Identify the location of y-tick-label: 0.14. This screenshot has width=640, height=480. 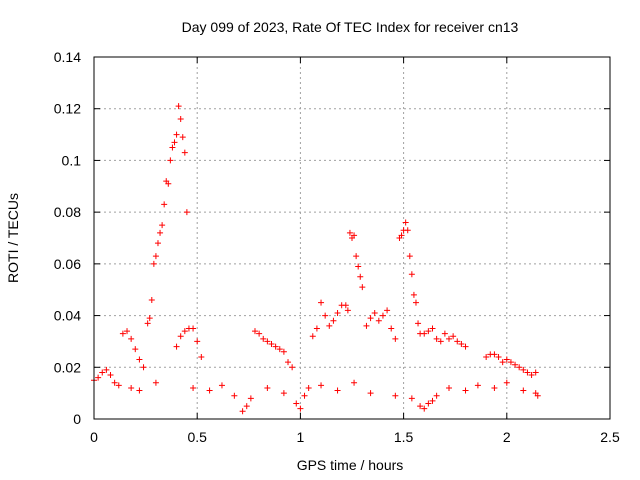
(67, 57).